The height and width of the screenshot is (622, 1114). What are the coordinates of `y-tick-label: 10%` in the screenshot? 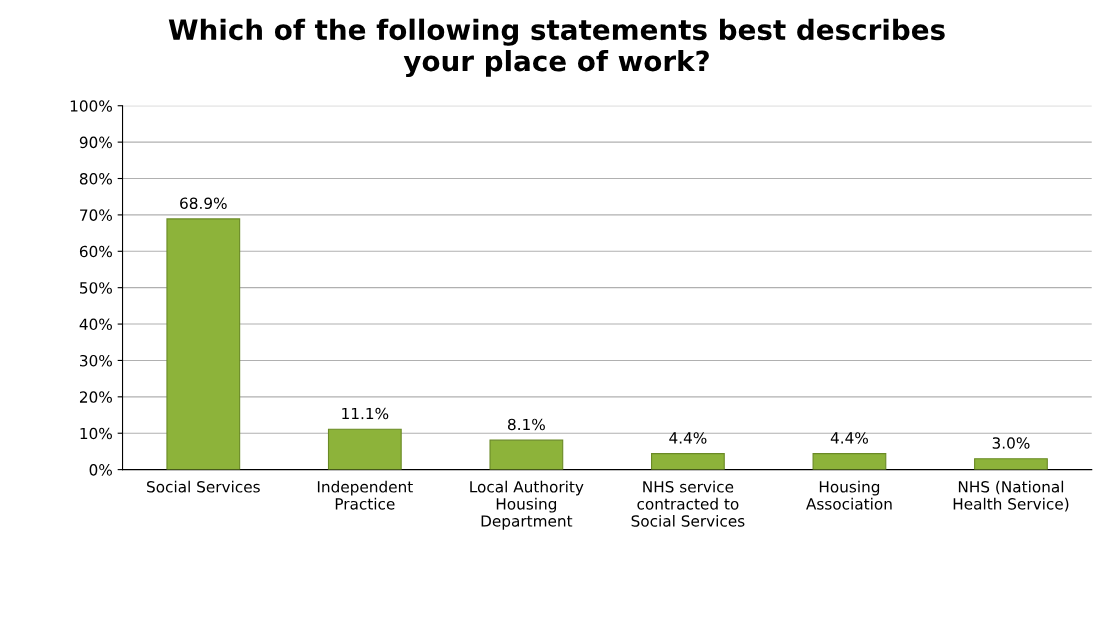 It's located at (96, 433).